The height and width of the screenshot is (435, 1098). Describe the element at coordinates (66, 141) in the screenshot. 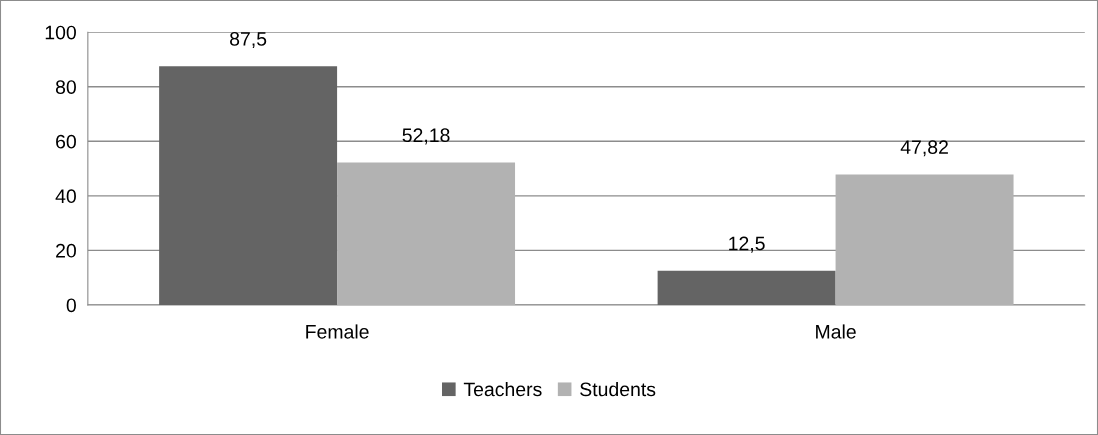

I see `y-tick-label: 60` at that location.